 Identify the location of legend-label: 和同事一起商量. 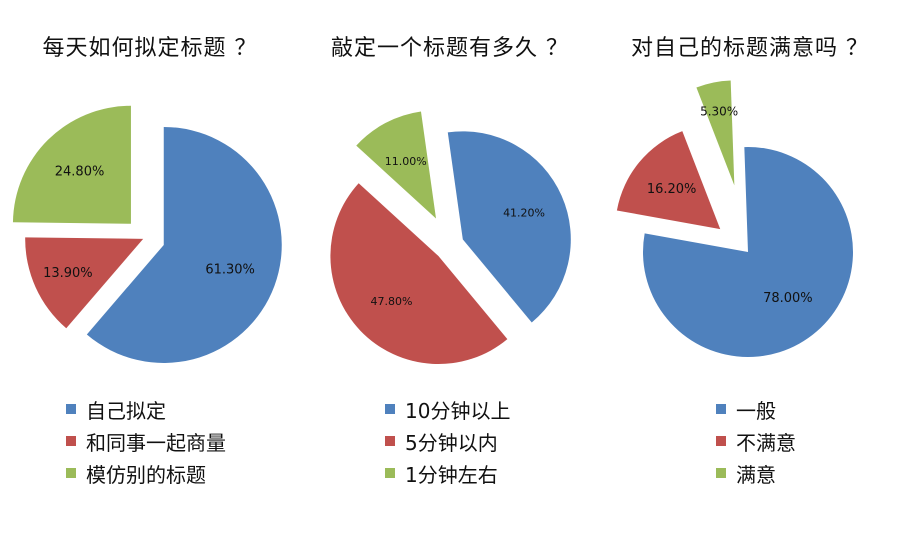
(156, 442).